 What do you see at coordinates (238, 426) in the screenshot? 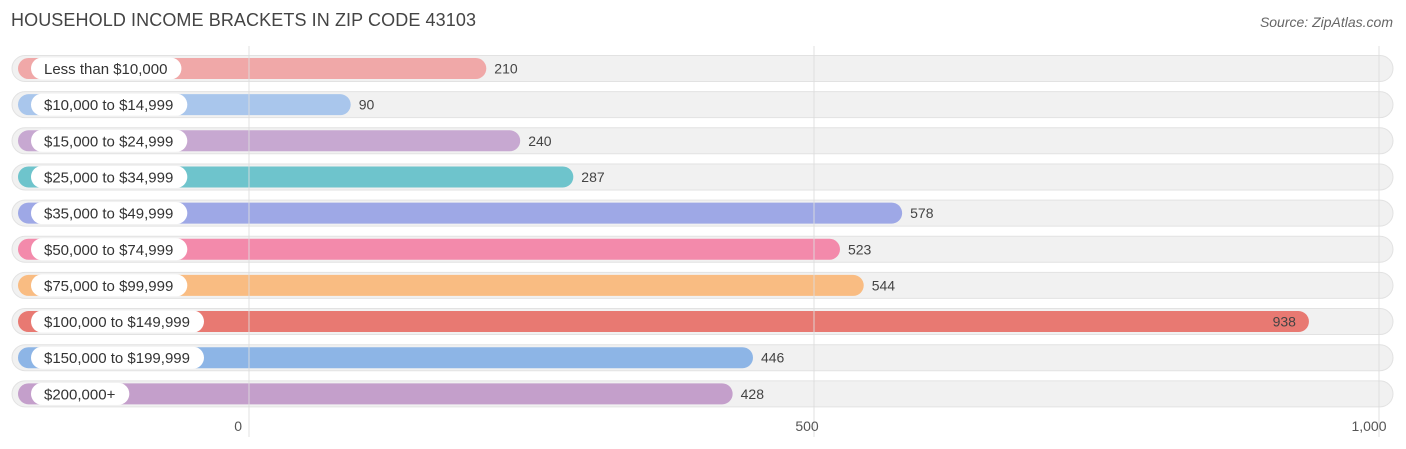
I see `x-tick-label: 0` at bounding box center [238, 426].